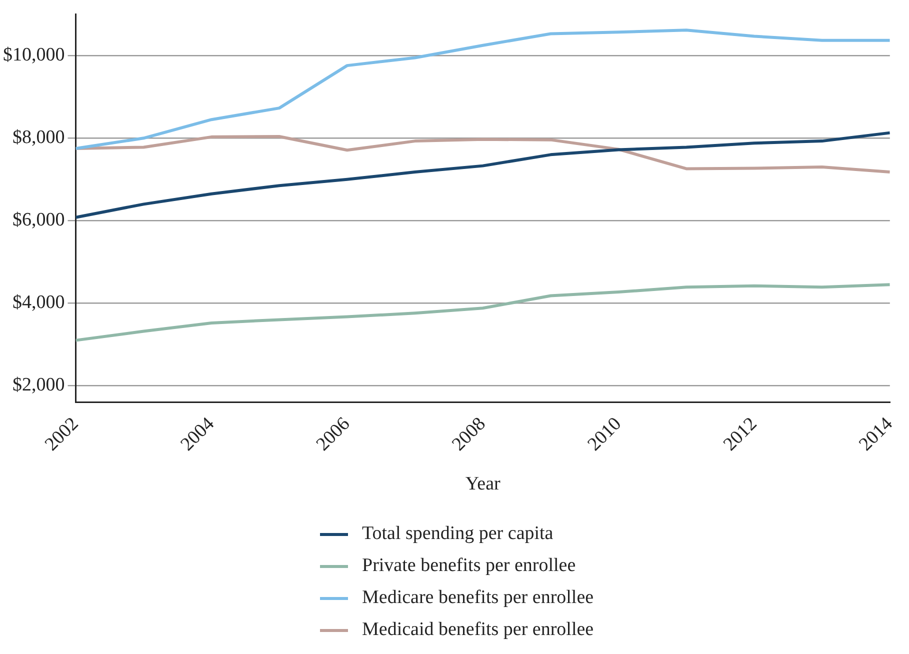  I want to click on legend-label: Medicare benefits per enrollee, so click(478, 598).